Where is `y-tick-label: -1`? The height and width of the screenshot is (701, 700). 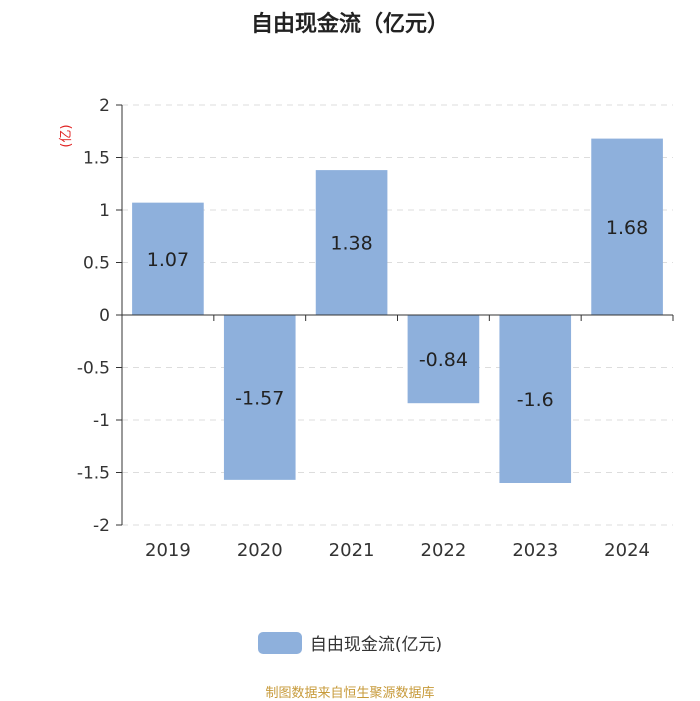
y-tick-label: -1 is located at coordinates (101, 421).